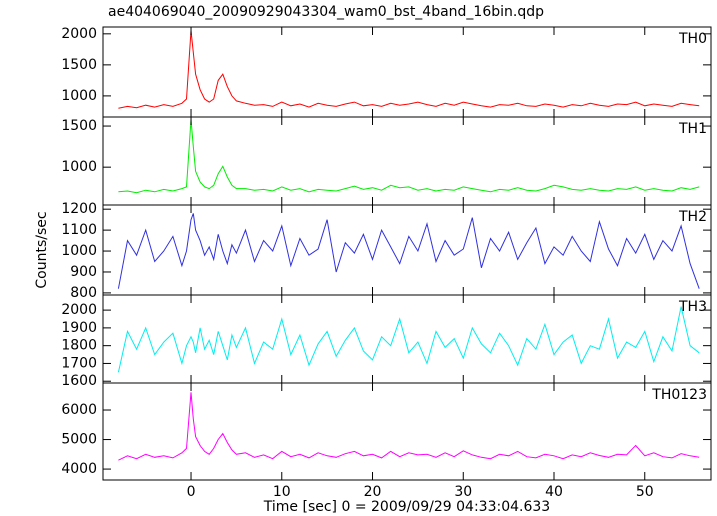 The image size is (717, 516). Describe the element at coordinates (79, 469) in the screenshot. I see `y-tick-label: 4000` at that location.